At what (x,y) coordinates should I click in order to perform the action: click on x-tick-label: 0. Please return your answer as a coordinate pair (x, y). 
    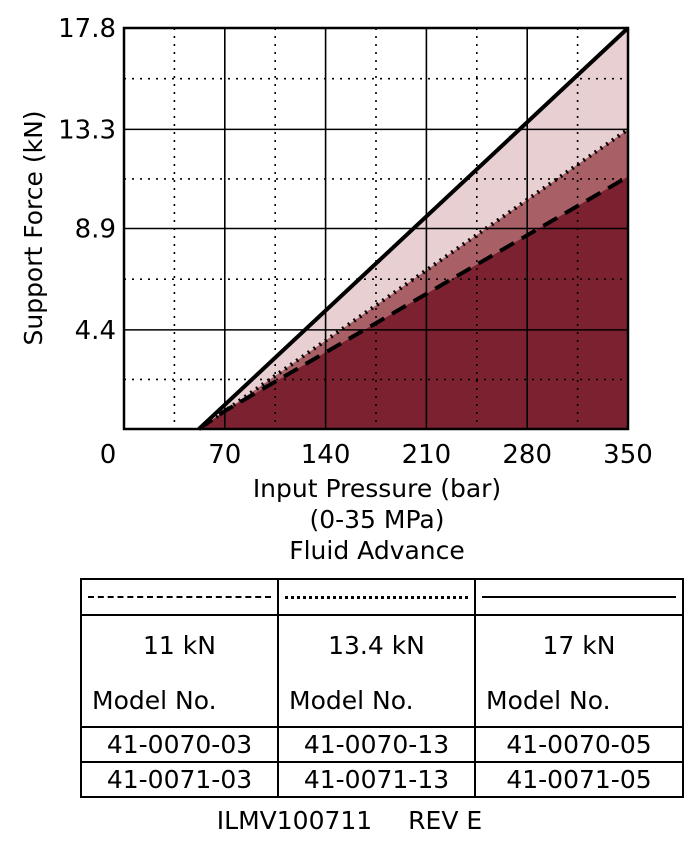
    Looking at the image, I should click on (108, 455).